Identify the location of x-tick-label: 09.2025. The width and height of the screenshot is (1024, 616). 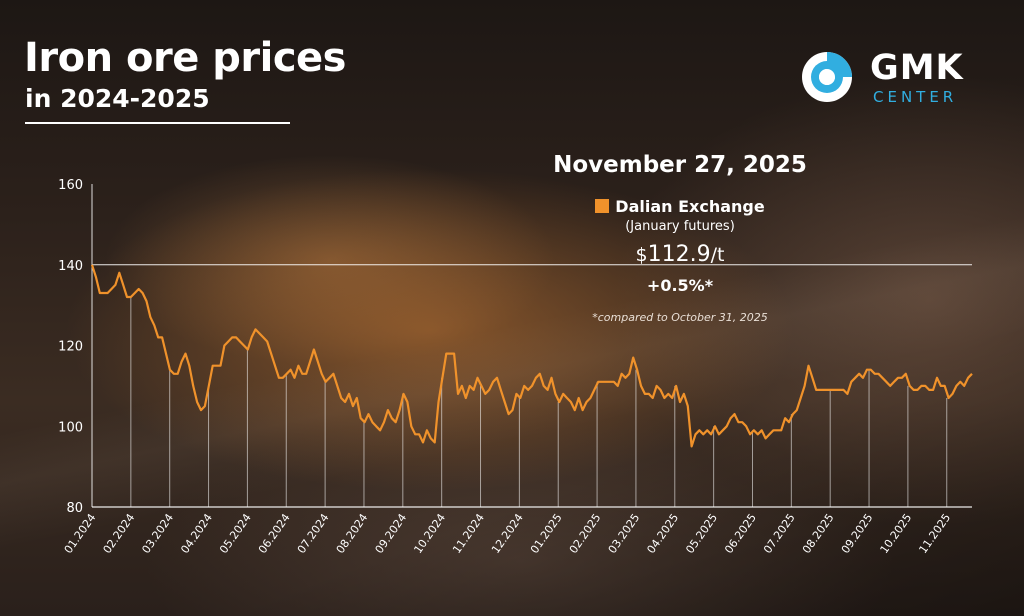
(857, 533).